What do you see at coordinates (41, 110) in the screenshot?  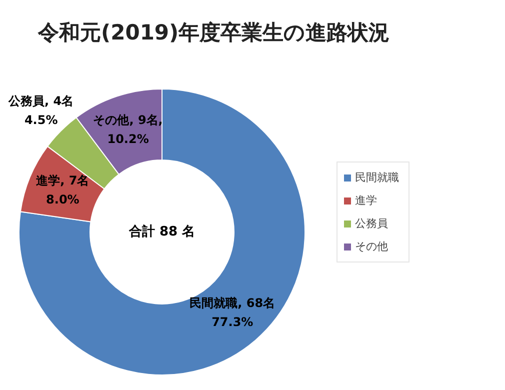 I see `data-label: 公務員, 4名 4.5%` at bounding box center [41, 110].